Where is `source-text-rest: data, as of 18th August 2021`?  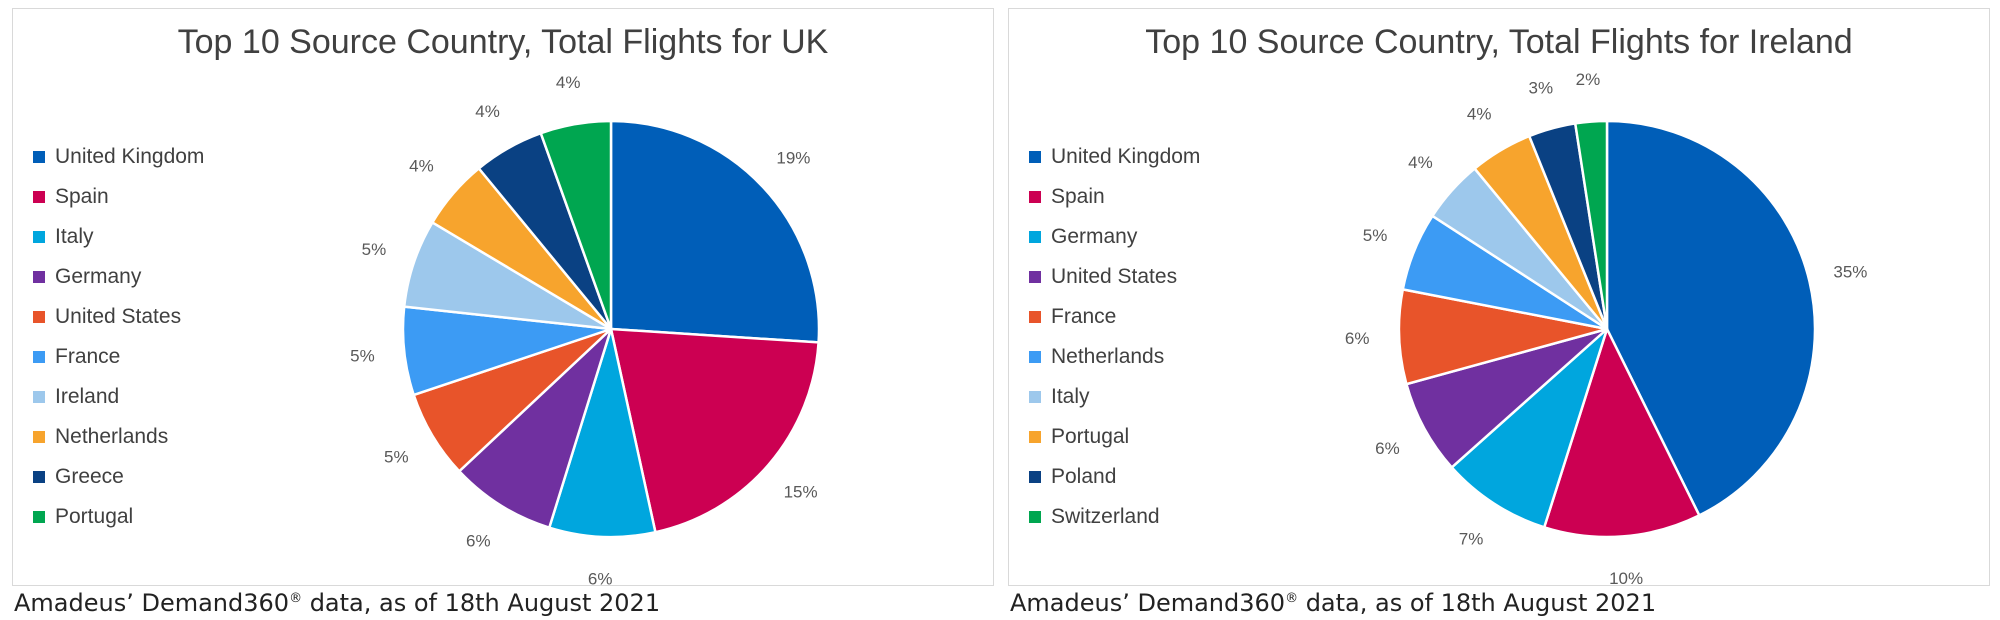
source-text-rest: data, as of 18th August 2021 is located at coordinates (1477, 603).